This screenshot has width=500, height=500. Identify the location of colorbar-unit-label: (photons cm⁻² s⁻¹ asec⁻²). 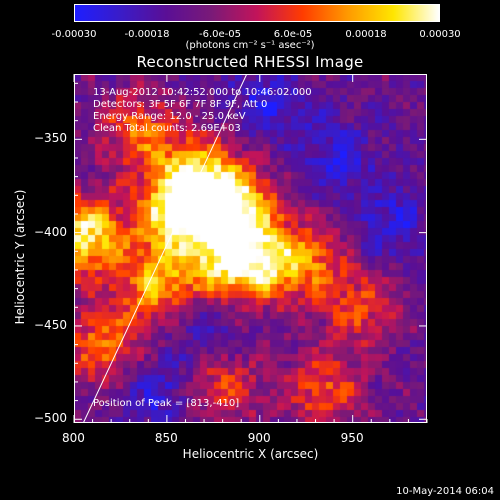
(250, 45).